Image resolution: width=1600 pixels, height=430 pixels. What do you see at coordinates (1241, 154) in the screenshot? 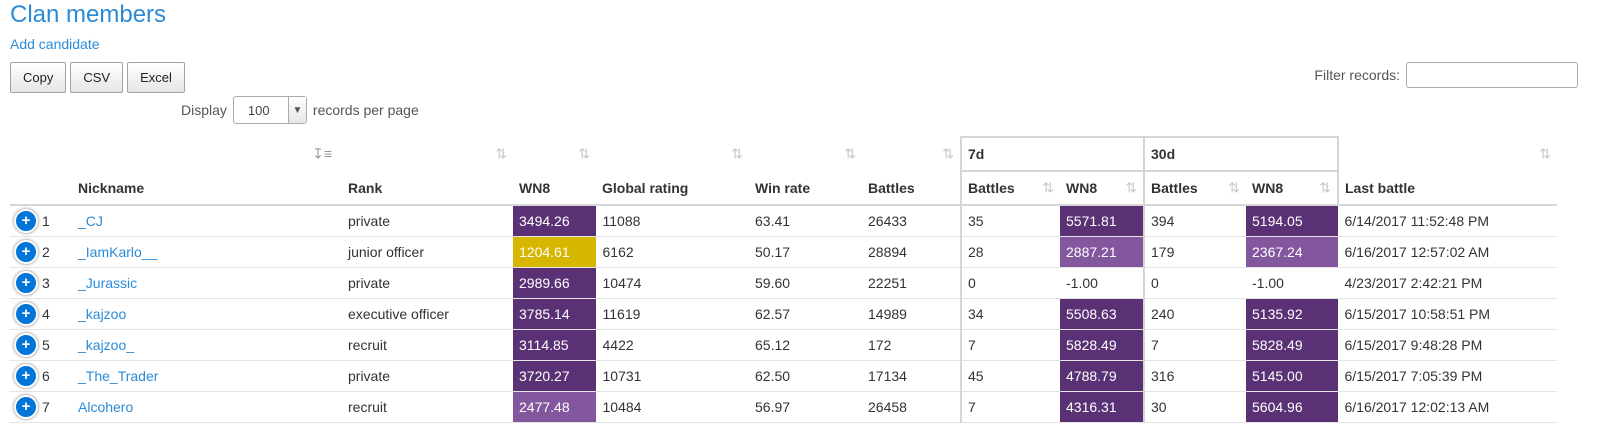
I see `group-header-30d: 30d` at bounding box center [1241, 154].